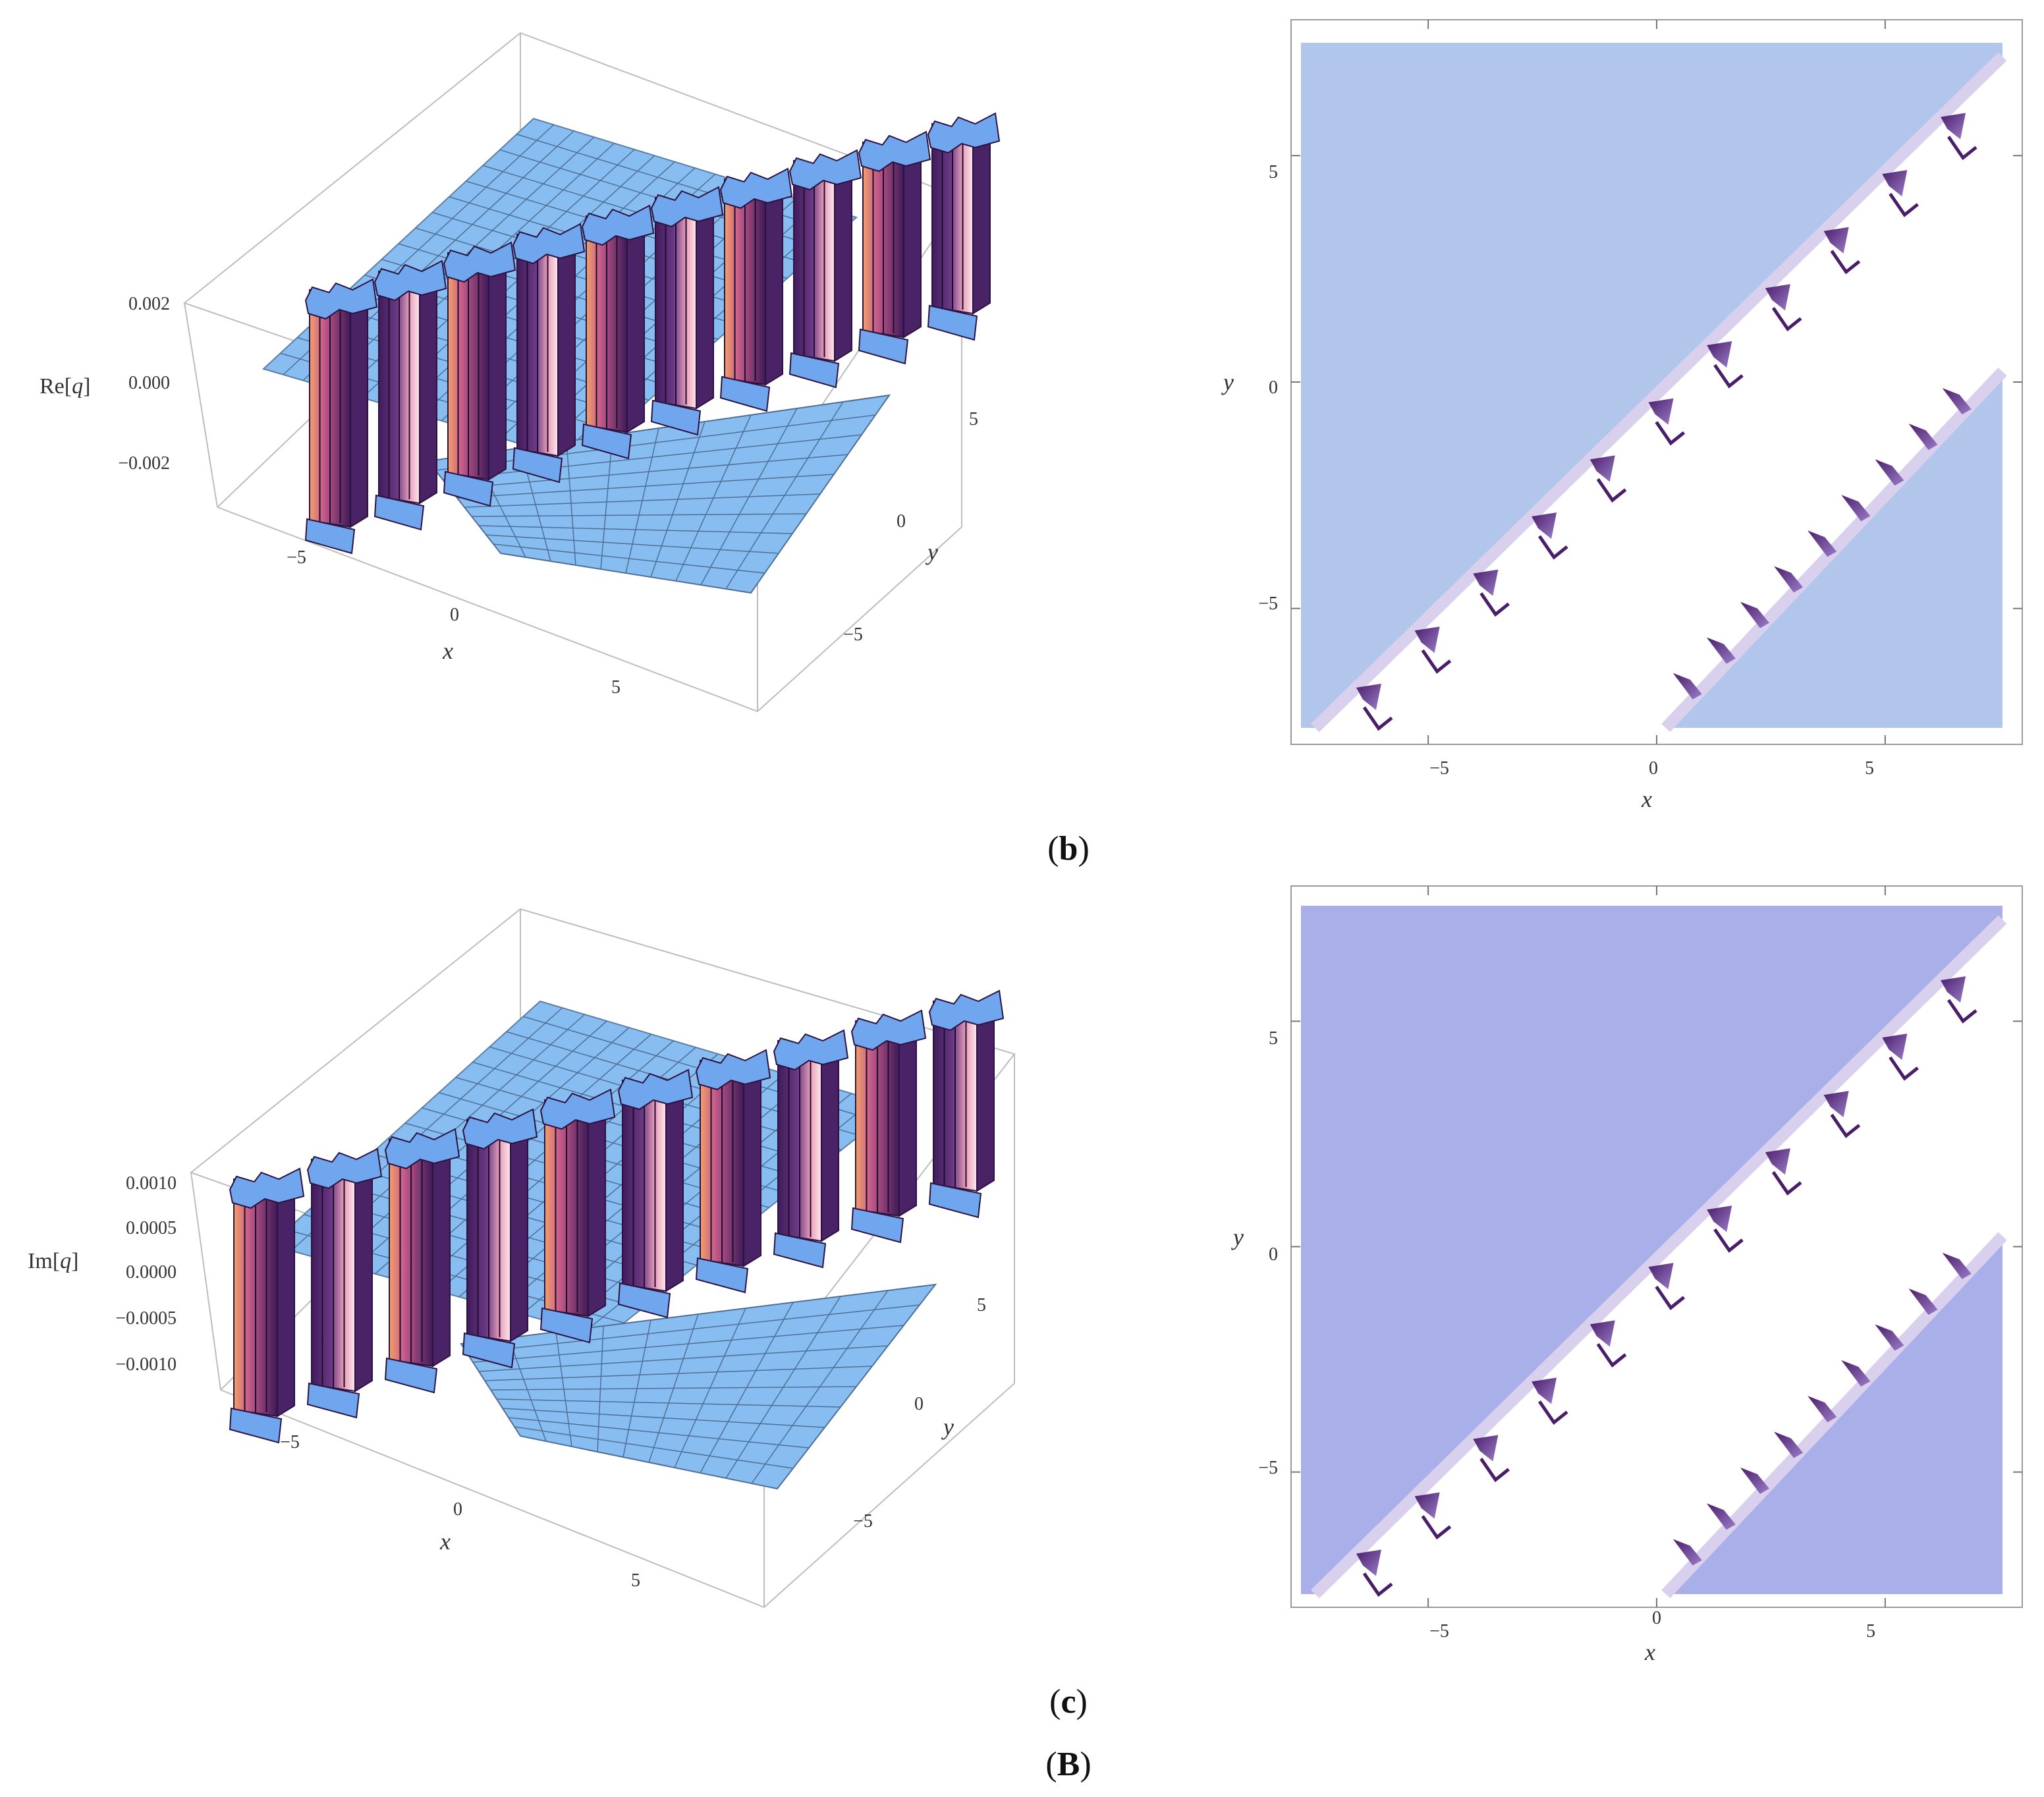  Describe the element at coordinates (151, 1228) in the screenshot. I see `z-tick: 0.0005` at that location.